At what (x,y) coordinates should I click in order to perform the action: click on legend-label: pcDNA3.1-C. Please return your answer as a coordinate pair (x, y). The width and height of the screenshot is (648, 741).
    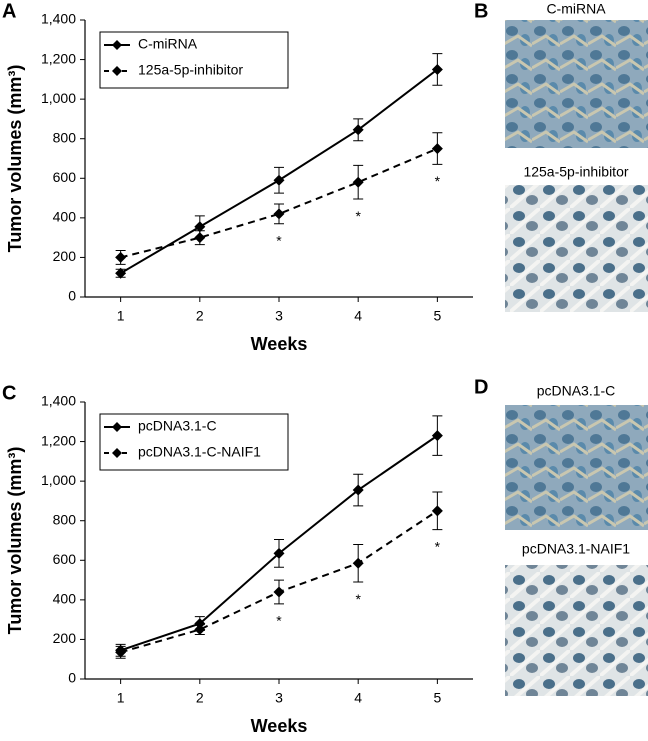
    Looking at the image, I should click on (177, 426).